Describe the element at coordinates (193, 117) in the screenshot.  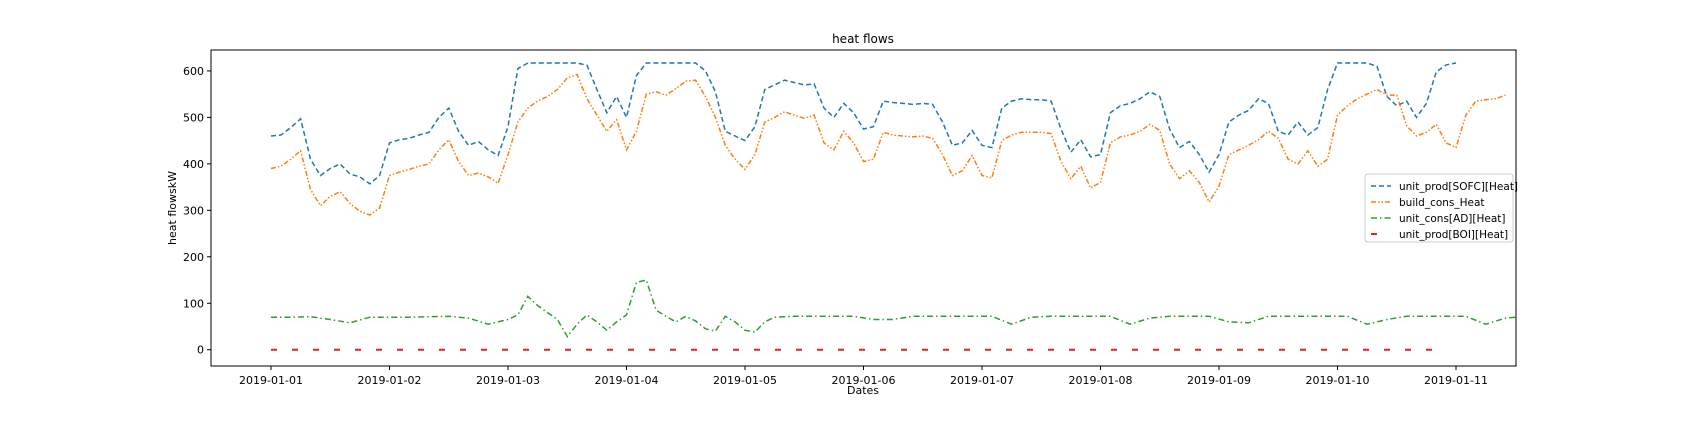
I see `y-tick-label: 500` at that location.